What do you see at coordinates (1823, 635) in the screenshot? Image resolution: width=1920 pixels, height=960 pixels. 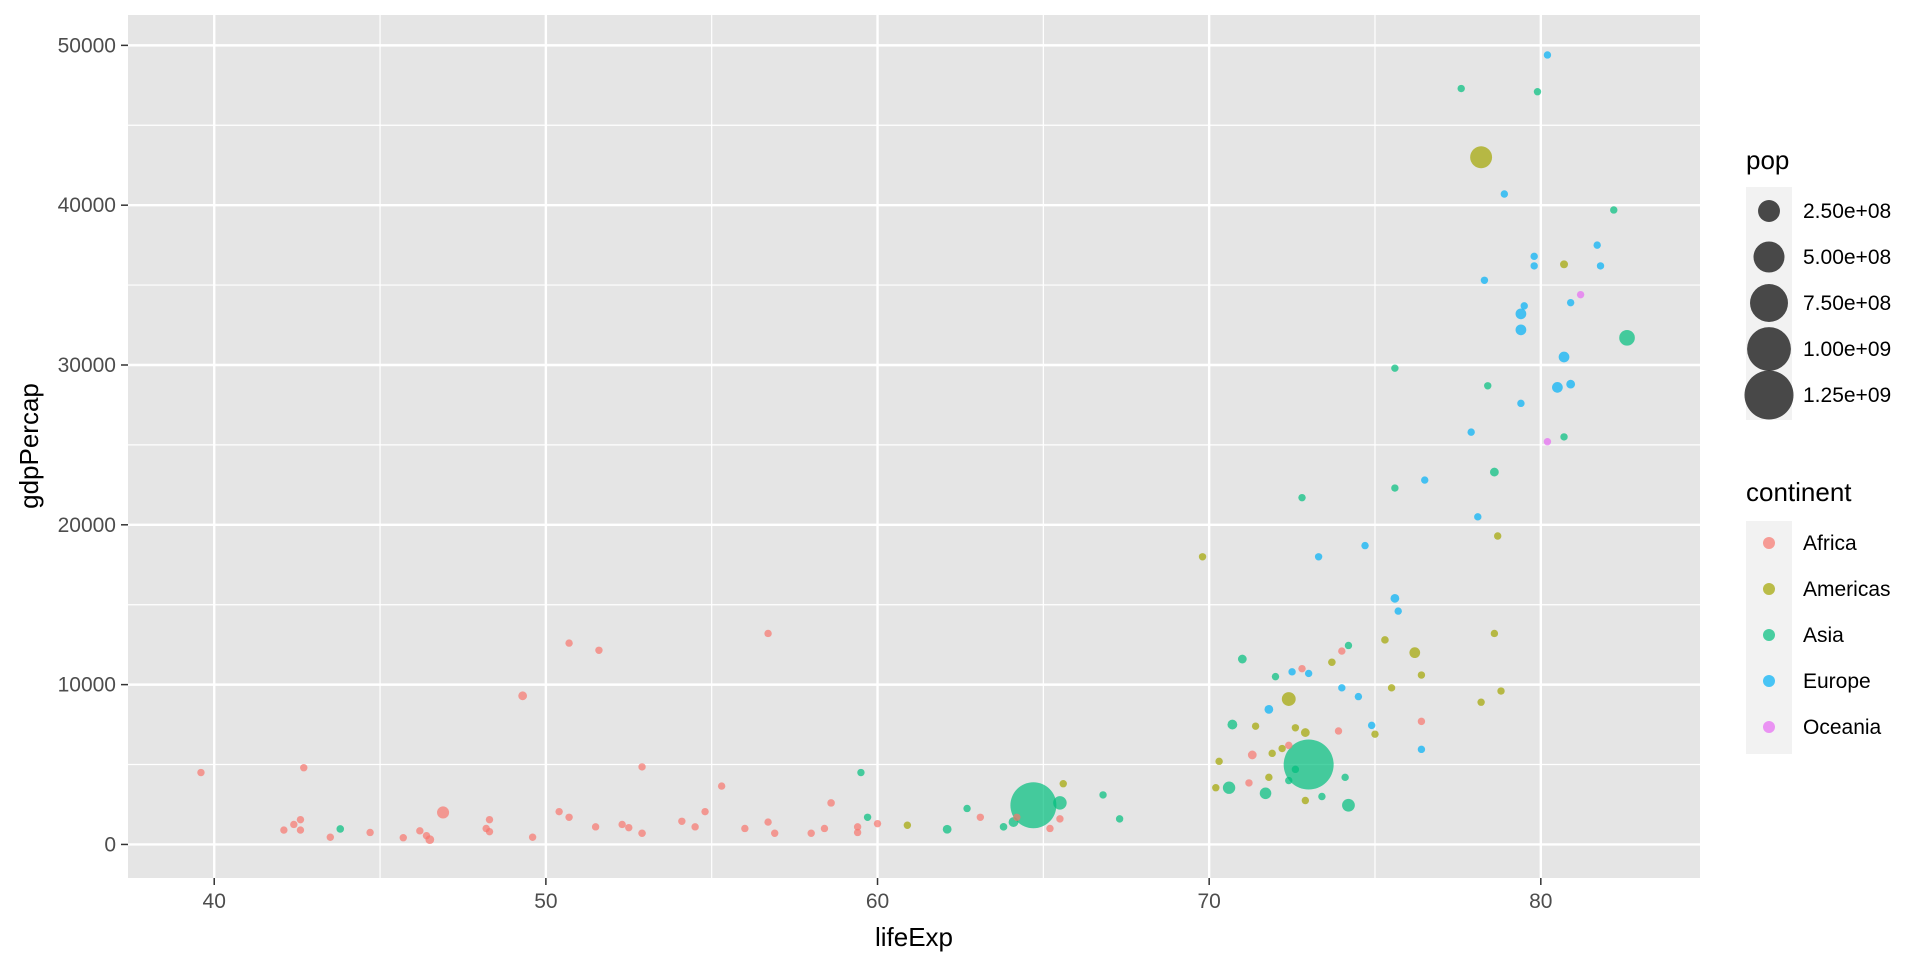 I see `color-legend-label-asia: Asia` at bounding box center [1823, 635].